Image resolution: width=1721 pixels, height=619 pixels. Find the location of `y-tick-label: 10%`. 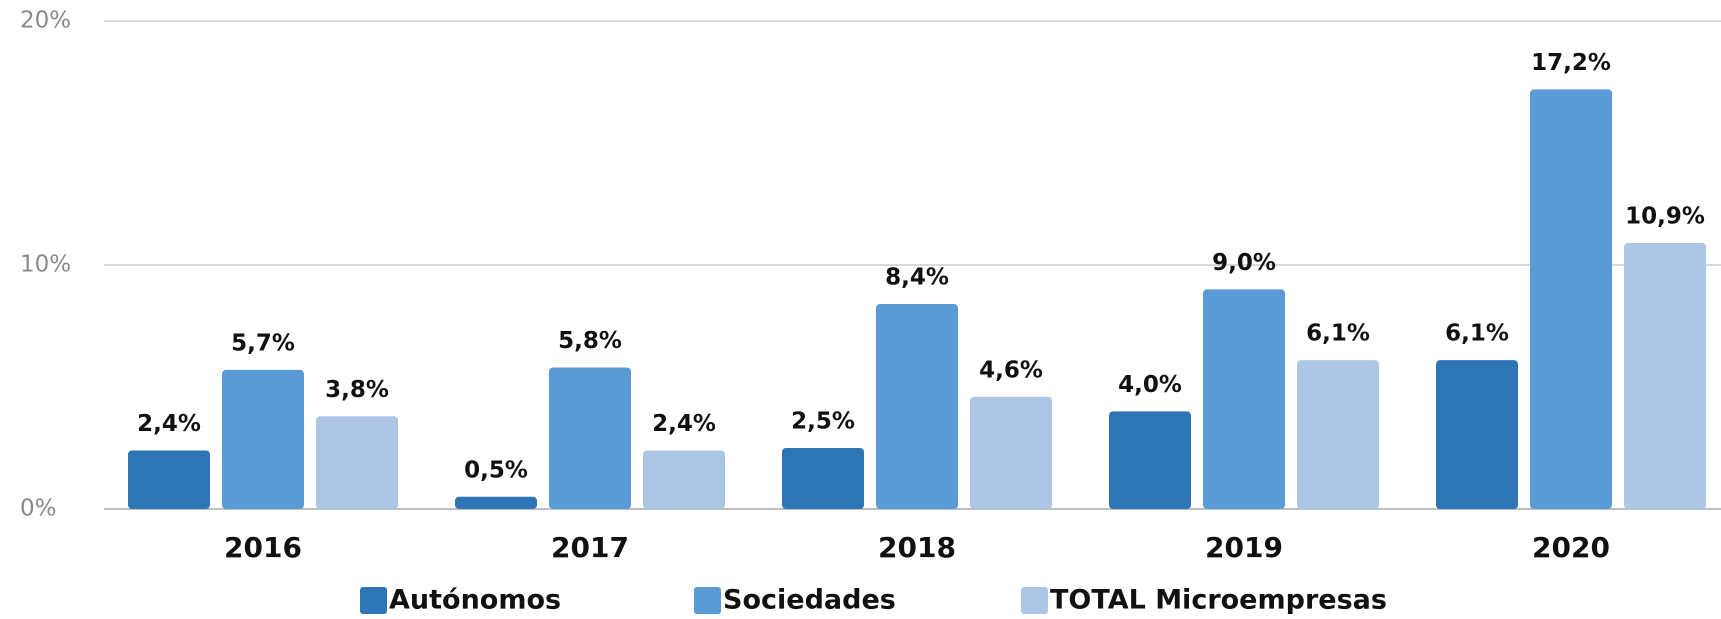

y-tick-label: 10% is located at coordinates (45, 265).